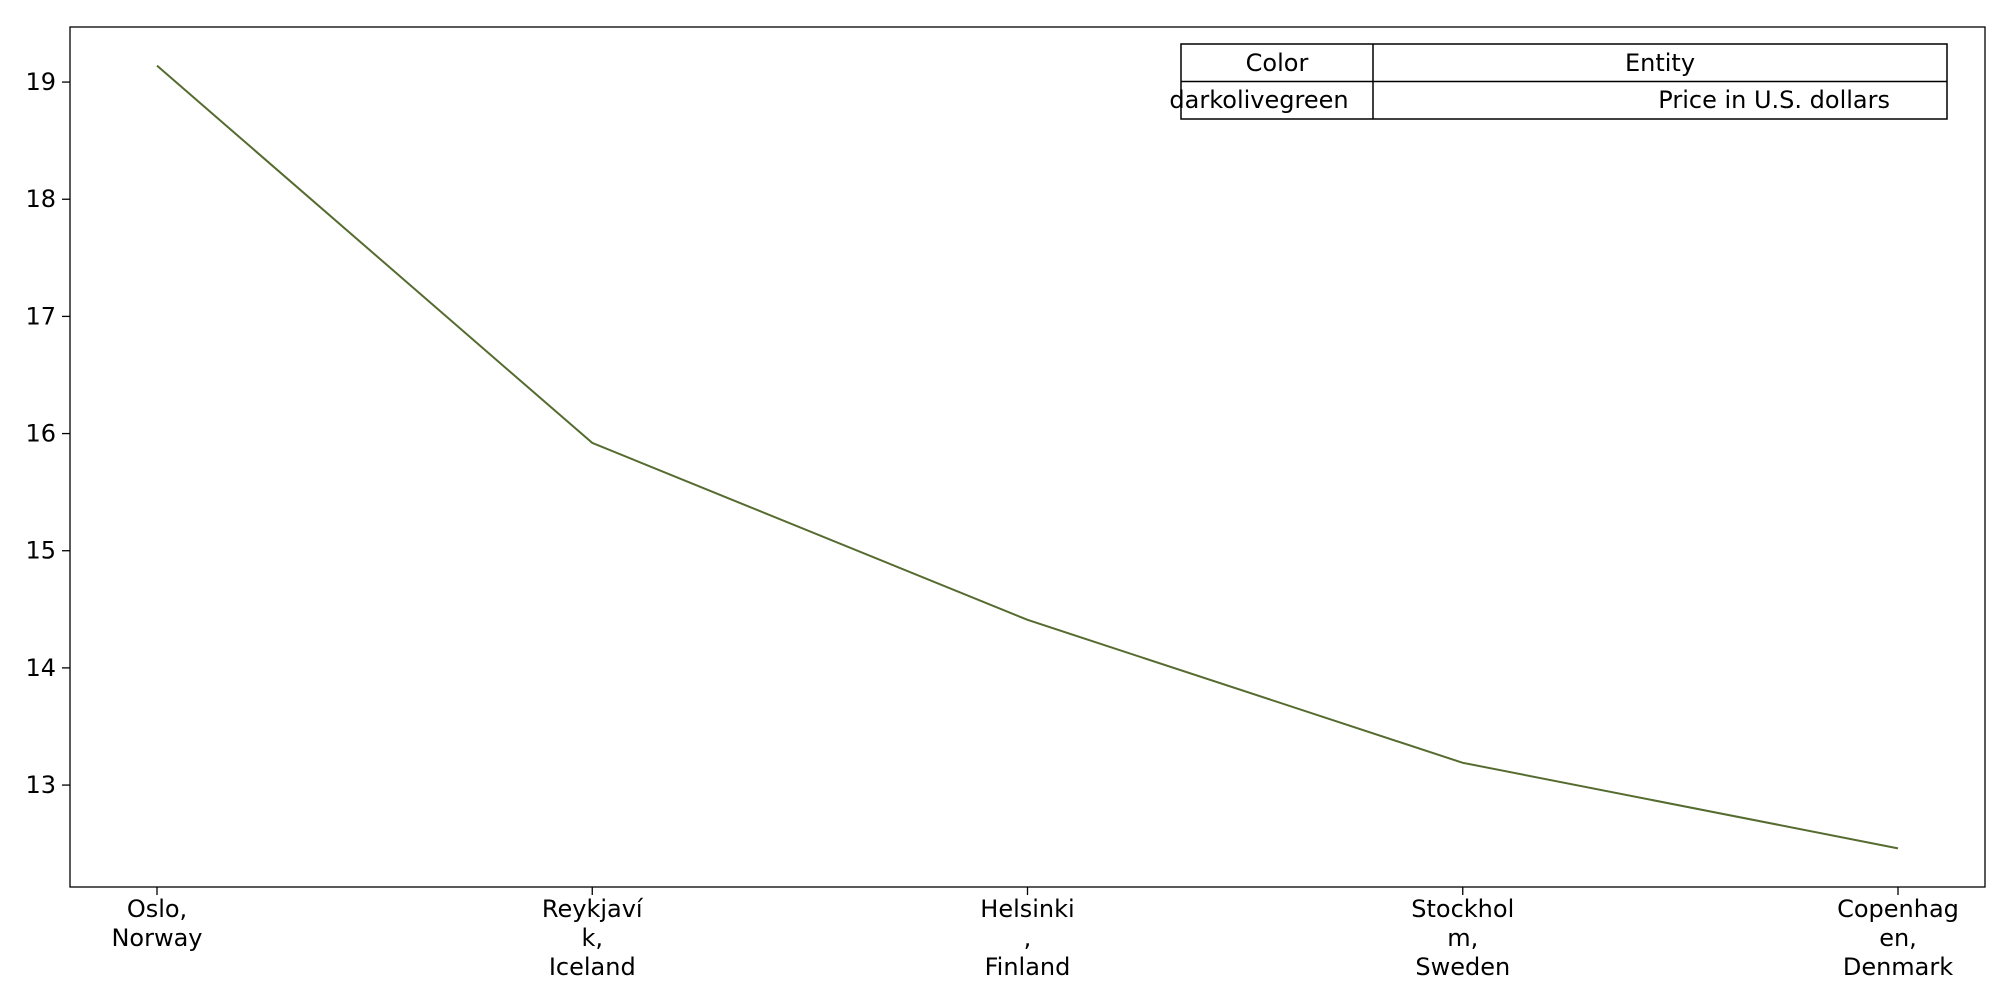 The height and width of the screenshot is (1000, 2000). I want to click on y-tick-label: 19, so click(40, 82).